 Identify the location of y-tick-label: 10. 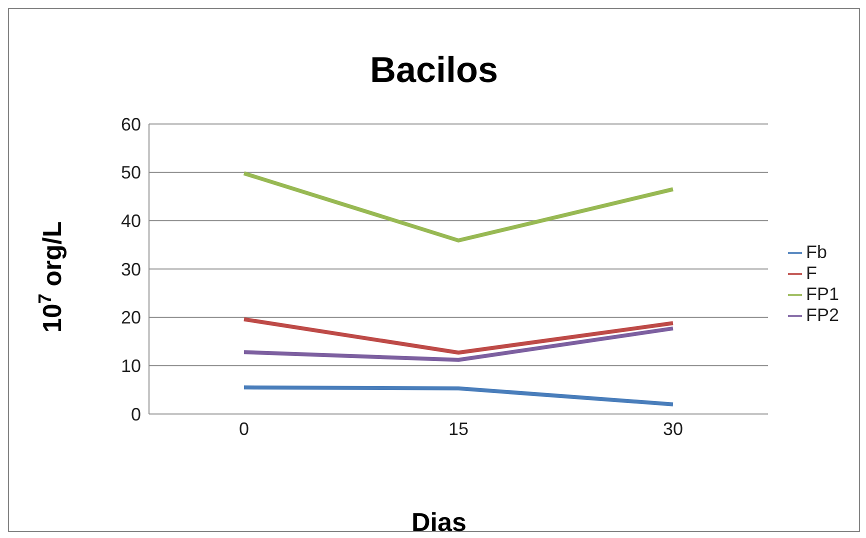
(130, 366).